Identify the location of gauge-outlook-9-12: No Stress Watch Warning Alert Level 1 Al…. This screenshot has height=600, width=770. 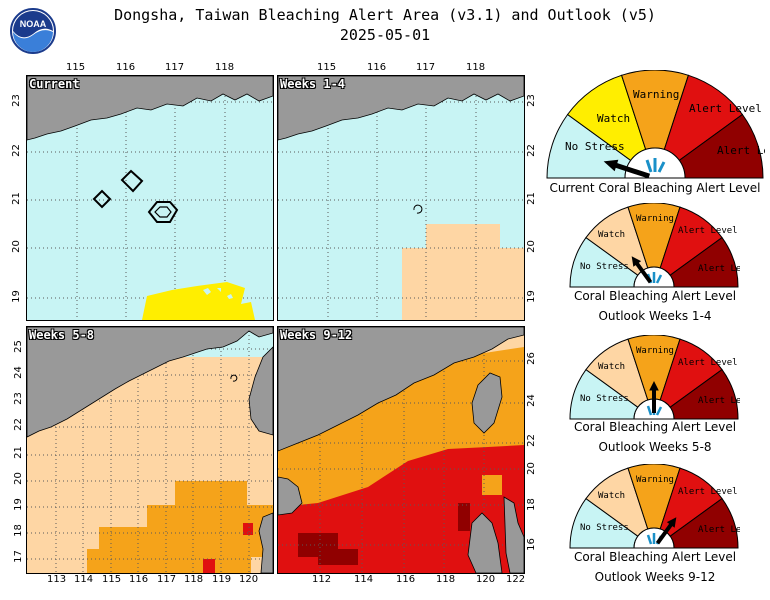
(654, 506).